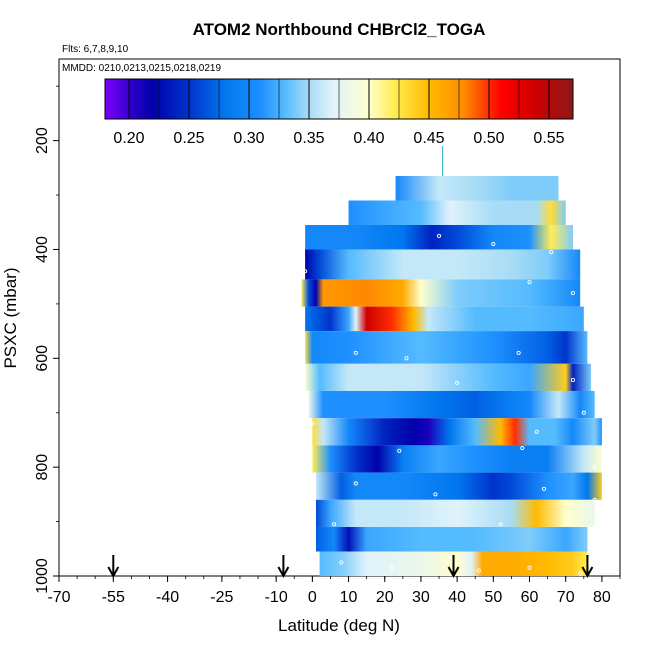 Image resolution: width=650 pixels, height=650 pixels. Describe the element at coordinates (334, 591) in the screenshot. I see `x-axis: -70 -55 -40 -25 -10 0 10 20 30 40 50 60 70 80` at that location.